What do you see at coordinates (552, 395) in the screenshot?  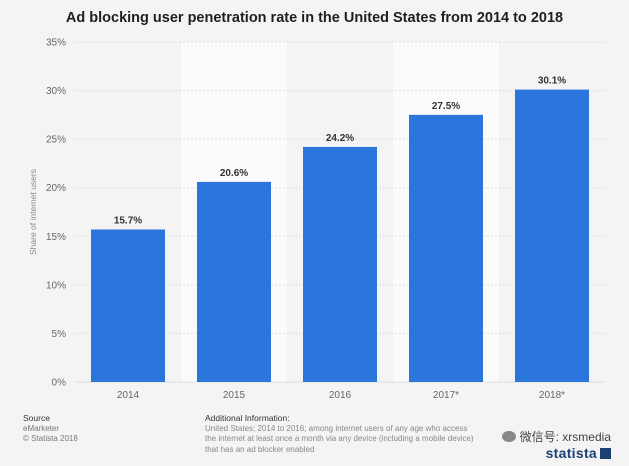 I see `x-tick-label: 2018*` at bounding box center [552, 395].